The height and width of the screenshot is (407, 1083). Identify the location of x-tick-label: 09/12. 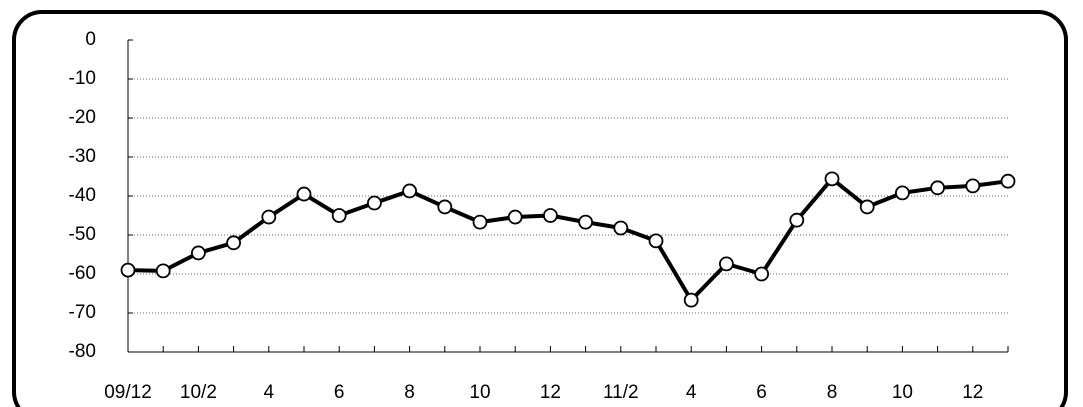
(128, 392).